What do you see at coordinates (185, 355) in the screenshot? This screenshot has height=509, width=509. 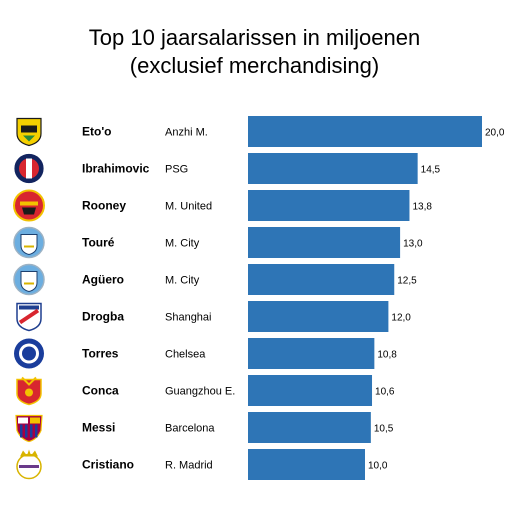 I see `club-label: Chelsea` at bounding box center [185, 355].